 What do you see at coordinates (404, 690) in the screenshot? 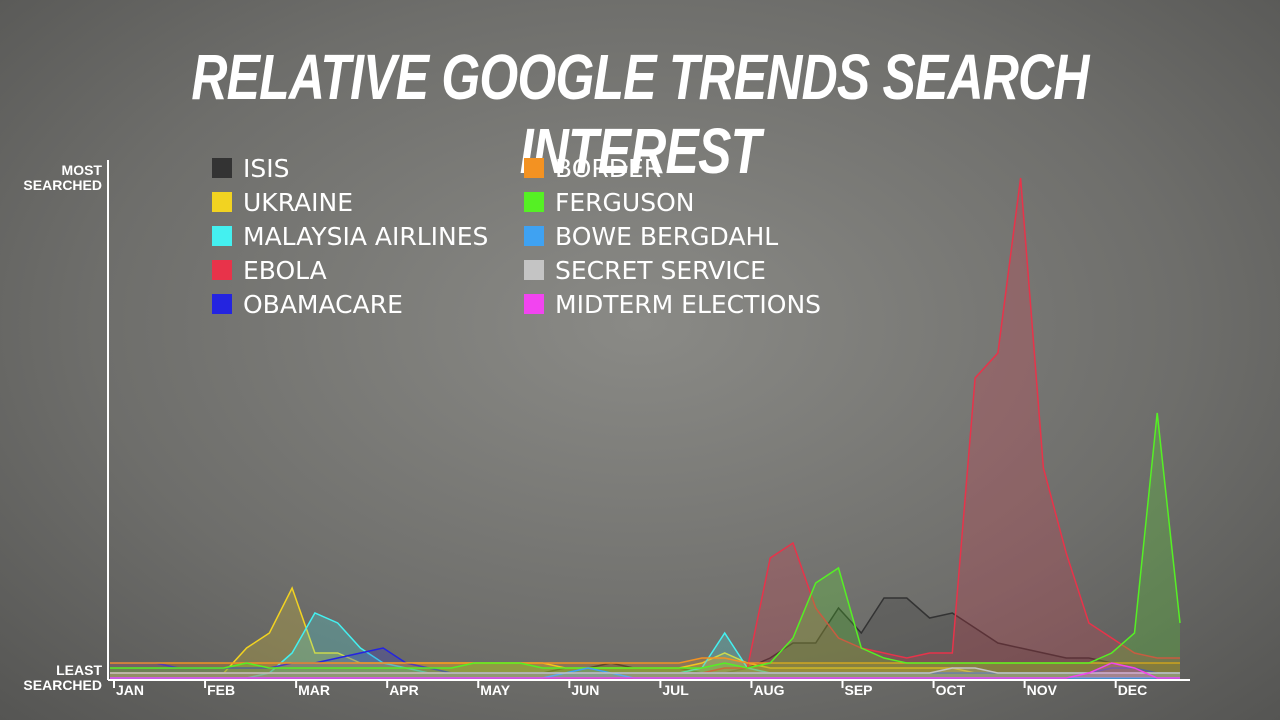
I see `x-tick-label: APR` at bounding box center [404, 690].